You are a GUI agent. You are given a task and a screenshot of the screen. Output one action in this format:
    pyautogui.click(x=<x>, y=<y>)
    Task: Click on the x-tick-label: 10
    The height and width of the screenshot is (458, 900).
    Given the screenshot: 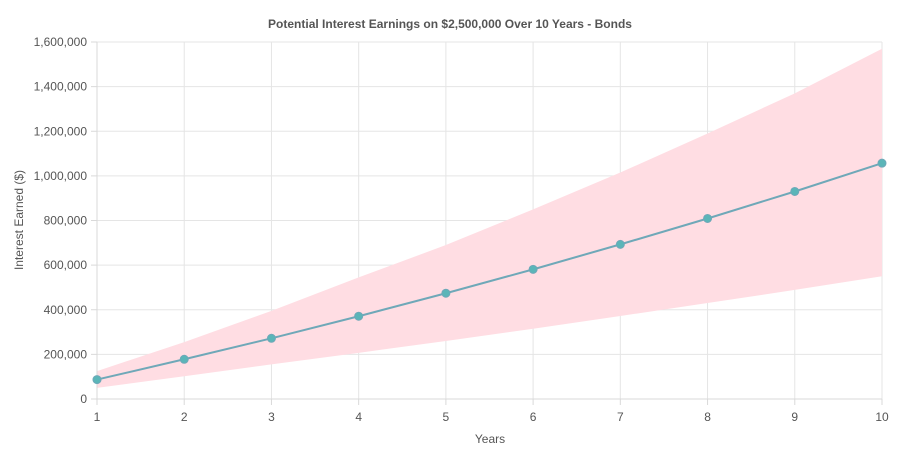 What is the action you would take?
    pyautogui.click(x=882, y=417)
    